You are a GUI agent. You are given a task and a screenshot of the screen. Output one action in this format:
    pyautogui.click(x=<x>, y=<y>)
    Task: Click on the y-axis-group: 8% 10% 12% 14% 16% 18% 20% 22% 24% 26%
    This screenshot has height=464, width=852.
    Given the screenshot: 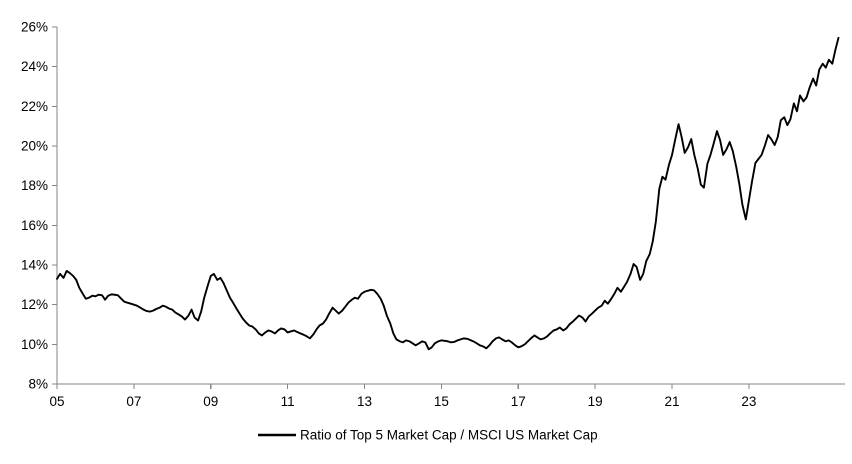 What is the action you would take?
    pyautogui.click(x=39, y=206)
    